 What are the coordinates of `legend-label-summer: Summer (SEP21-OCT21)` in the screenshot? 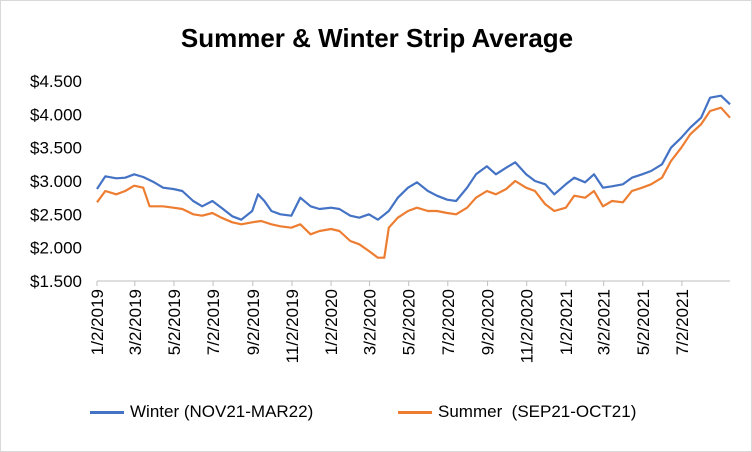 It's located at (537, 411).